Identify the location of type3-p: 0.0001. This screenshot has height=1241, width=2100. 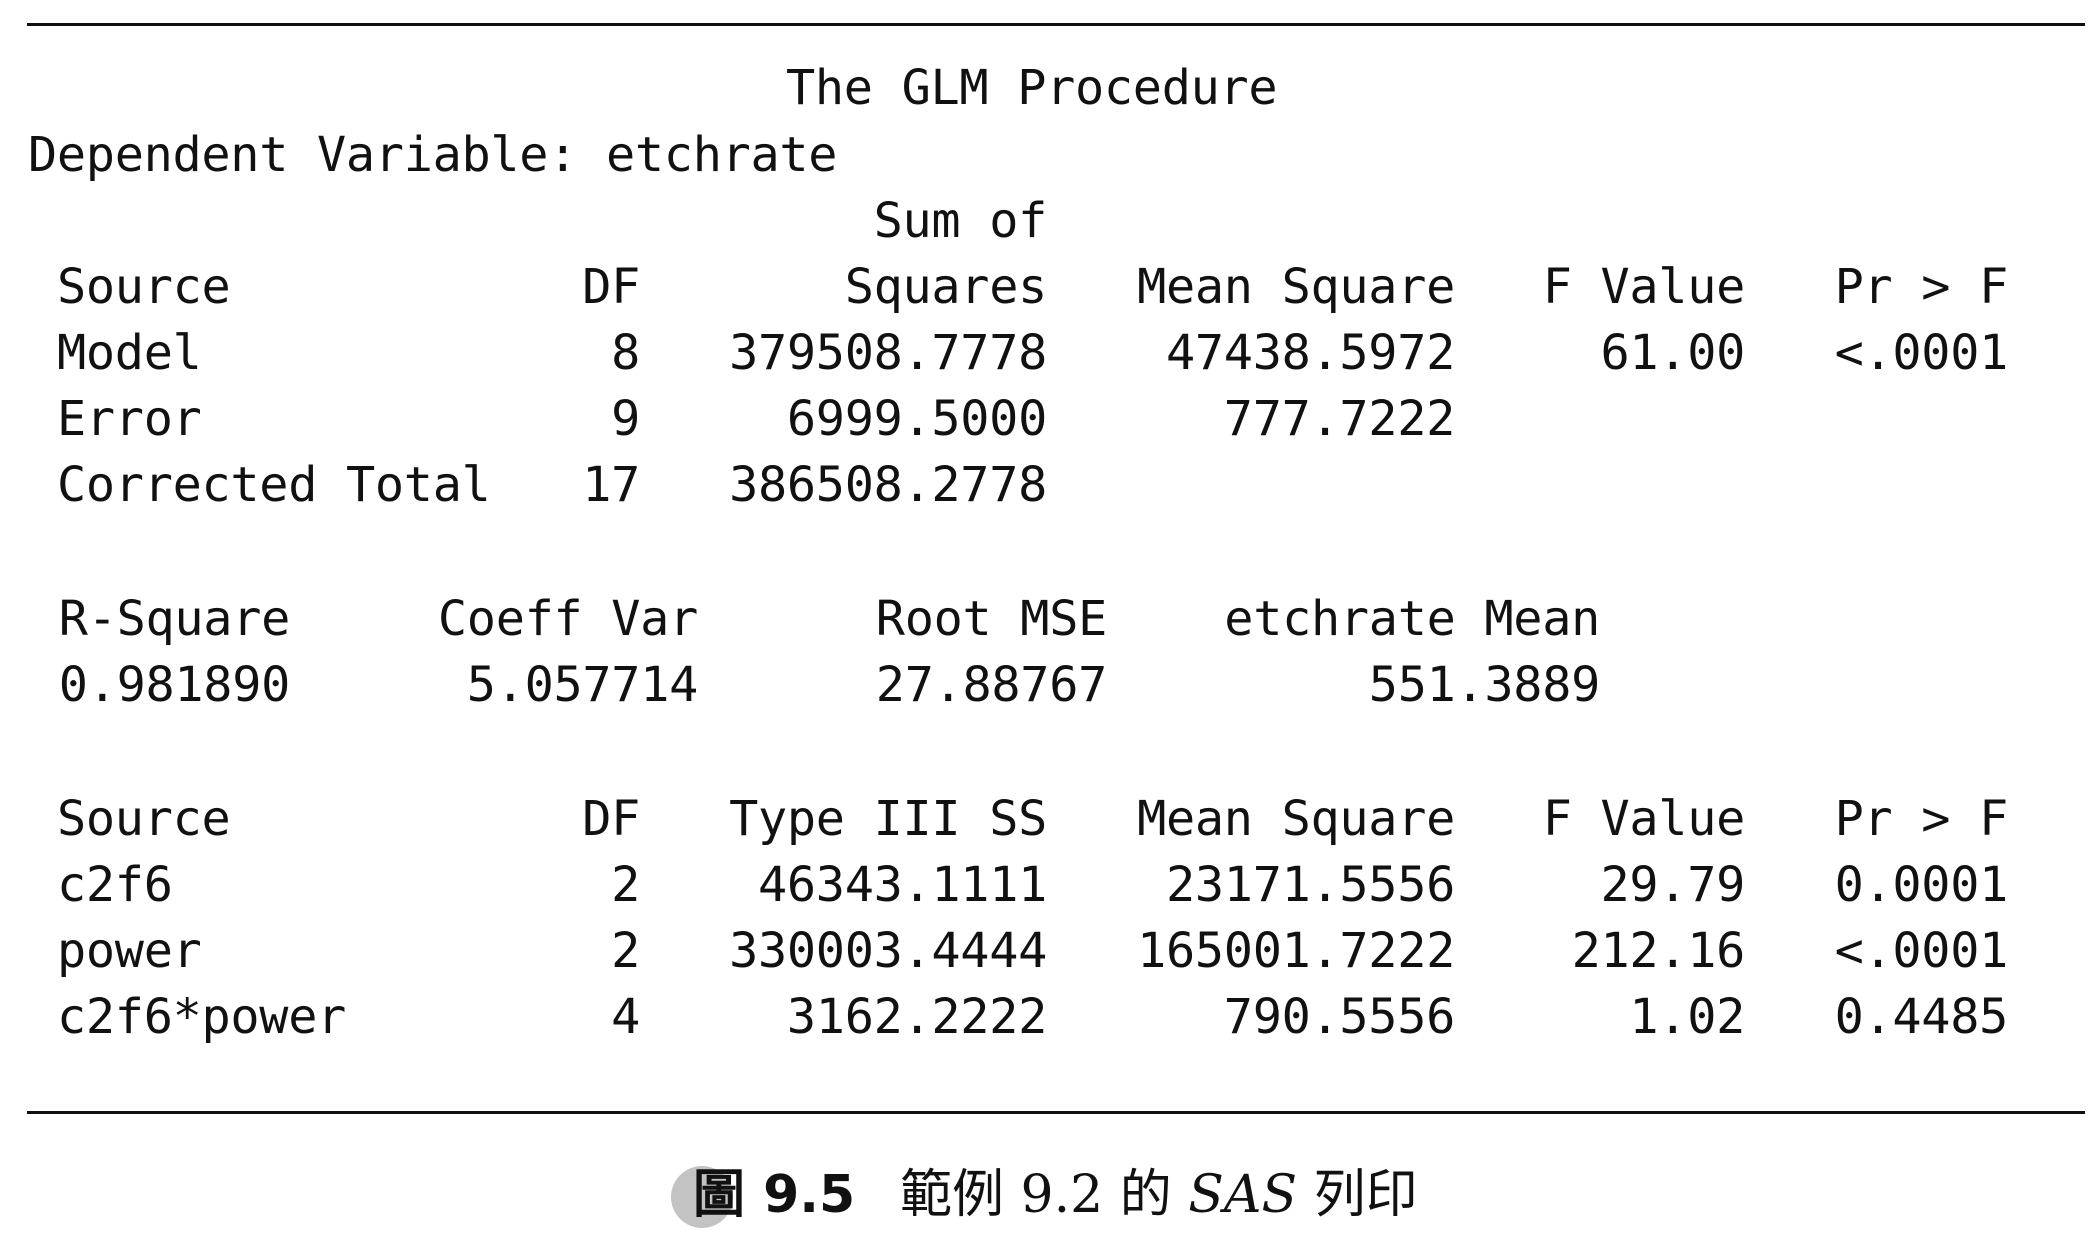
(1921, 885).